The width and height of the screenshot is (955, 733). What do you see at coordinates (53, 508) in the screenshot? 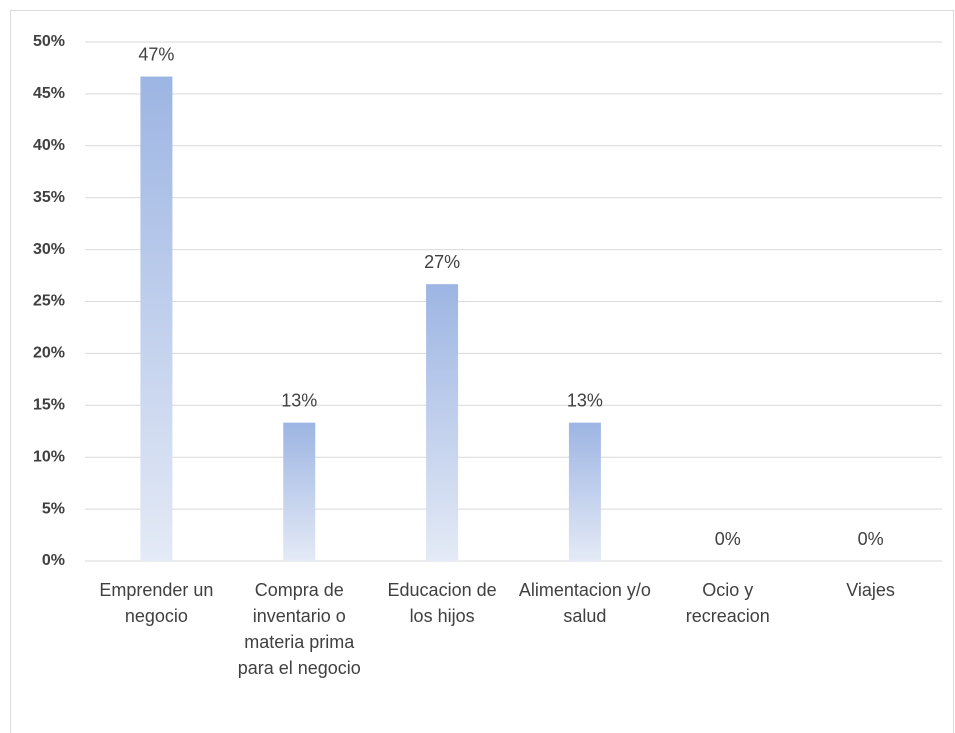
I see `y-tick-label: 5%` at bounding box center [53, 508].